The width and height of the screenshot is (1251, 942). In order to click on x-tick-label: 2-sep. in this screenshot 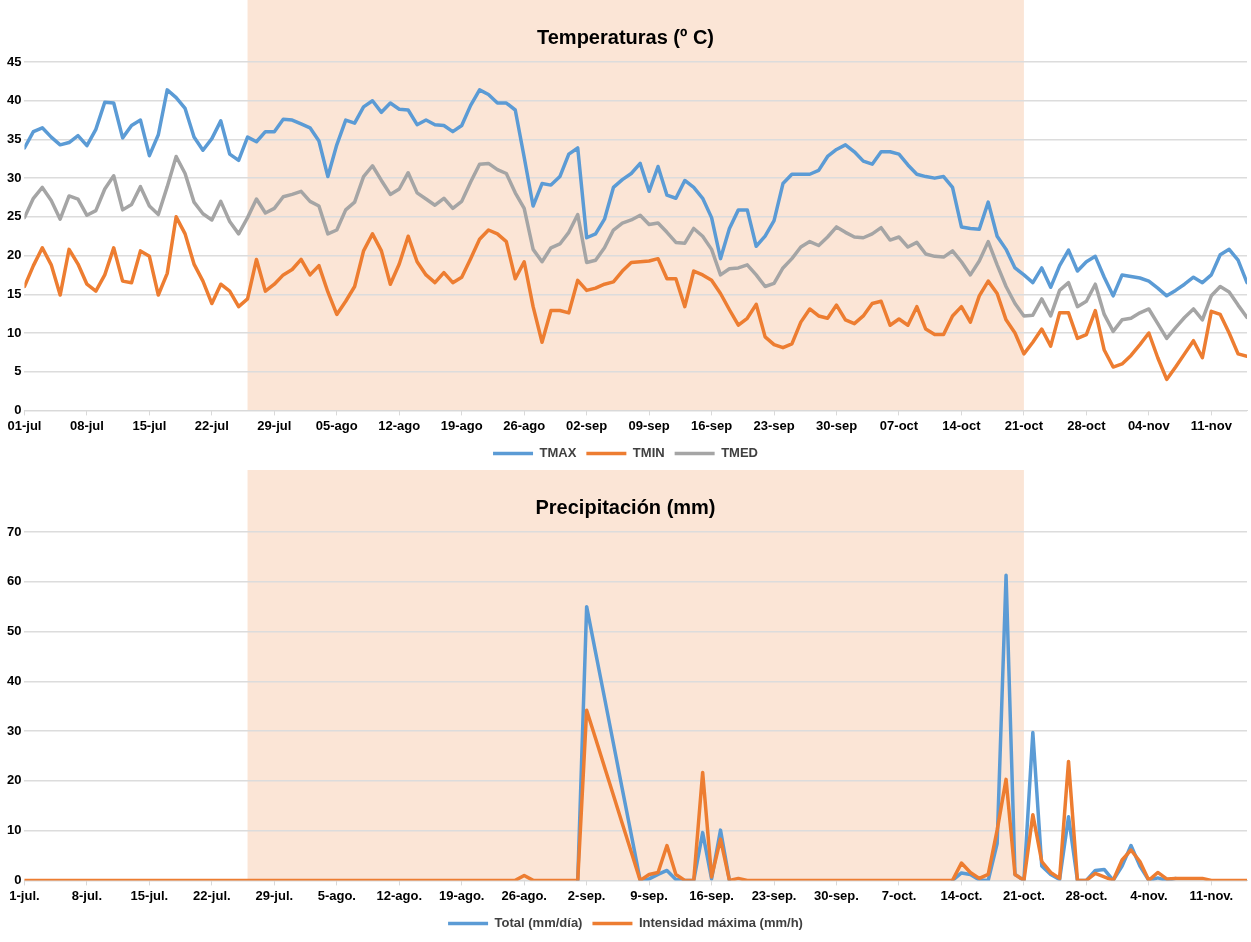, I will do `click(586, 895)`.